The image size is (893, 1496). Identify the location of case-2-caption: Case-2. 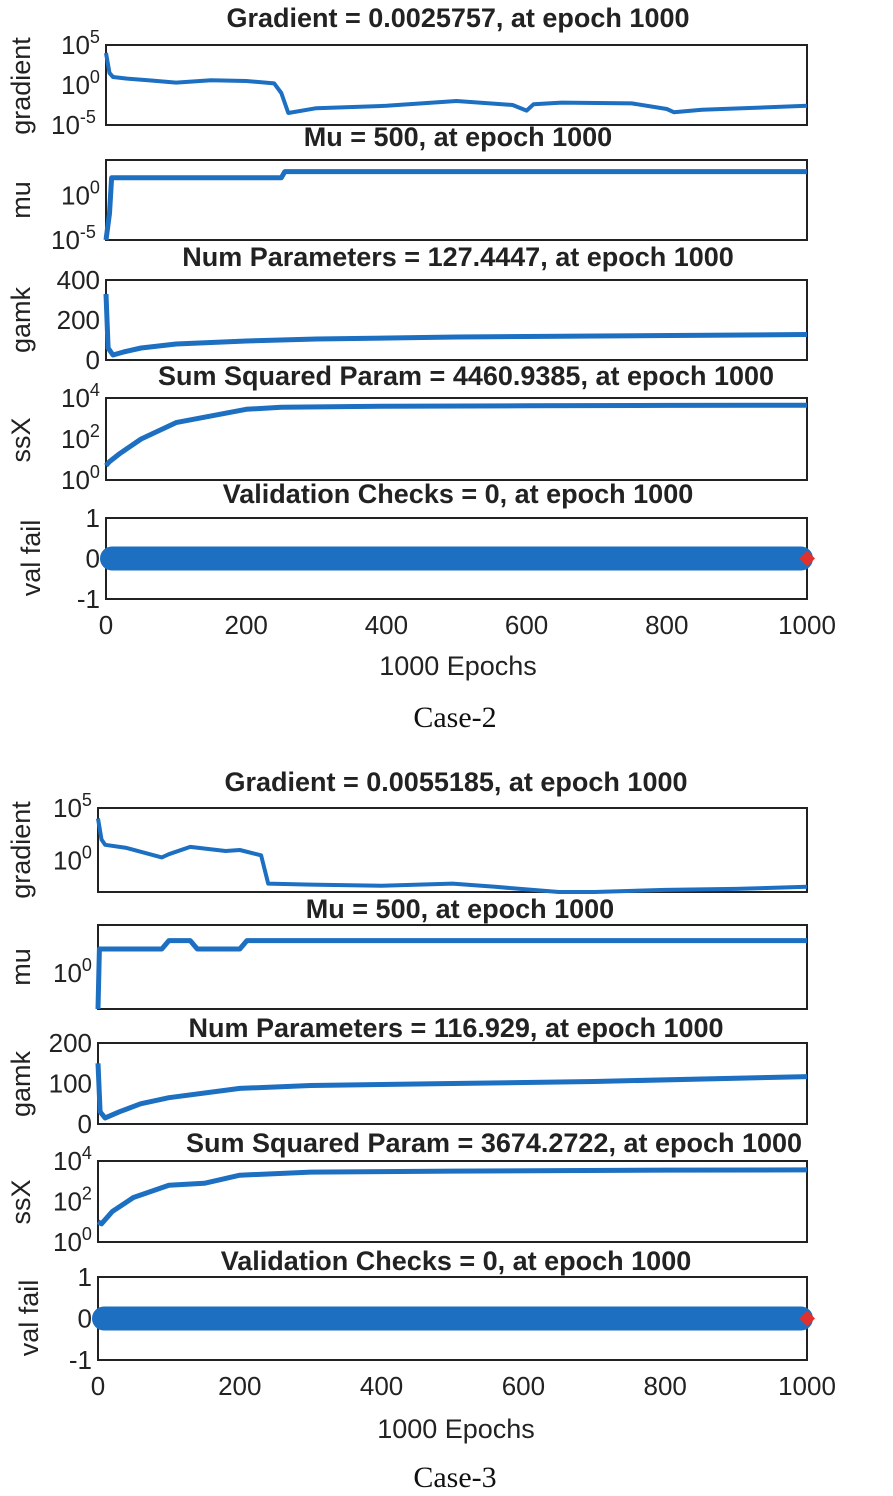
(454, 717).